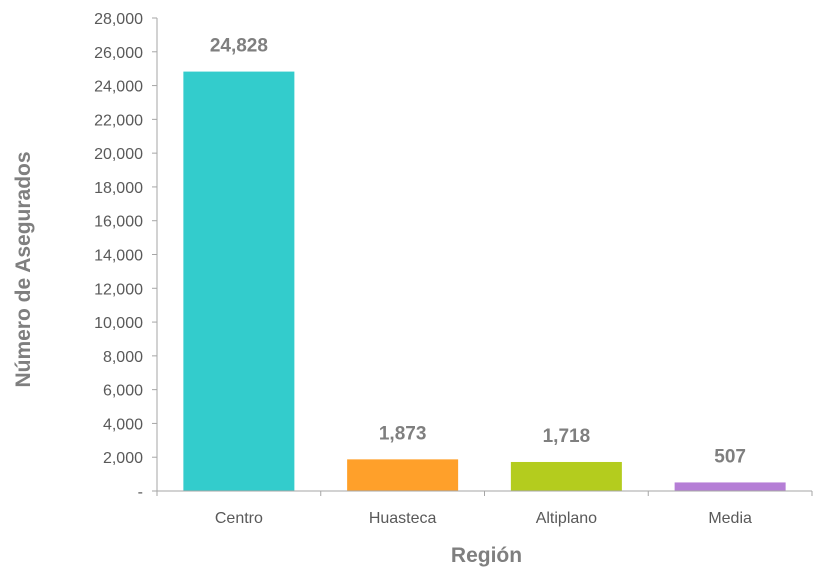 Image resolution: width=819 pixels, height=574 pixels. I want to click on bar-media, so click(730, 486).